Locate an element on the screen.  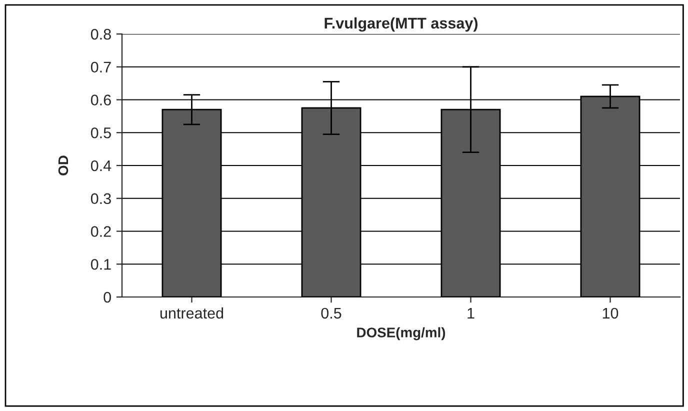
x-axis-title: DOSE(mg/ml) is located at coordinates (401, 333).